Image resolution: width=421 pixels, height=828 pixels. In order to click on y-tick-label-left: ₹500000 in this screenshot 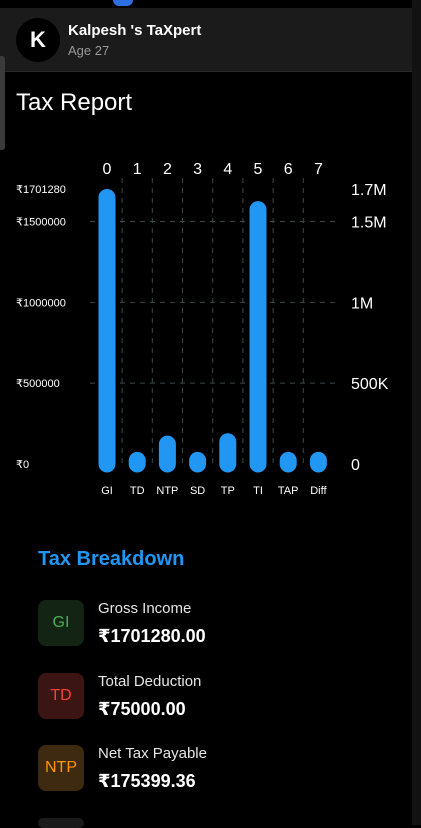, I will do `click(38, 384)`.